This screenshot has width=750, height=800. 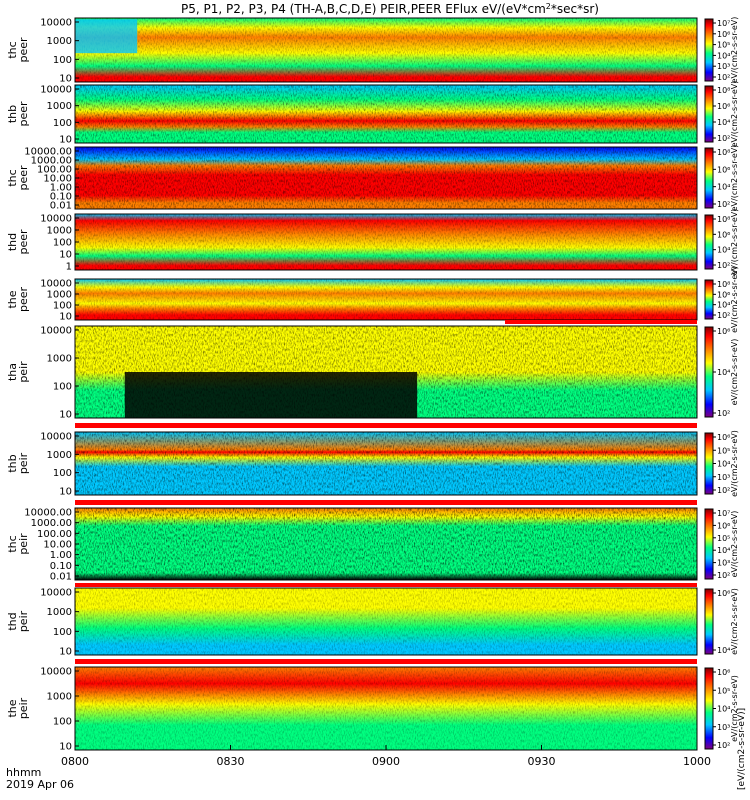 I want to click on y-axis-label: thb, so click(x=12, y=463).